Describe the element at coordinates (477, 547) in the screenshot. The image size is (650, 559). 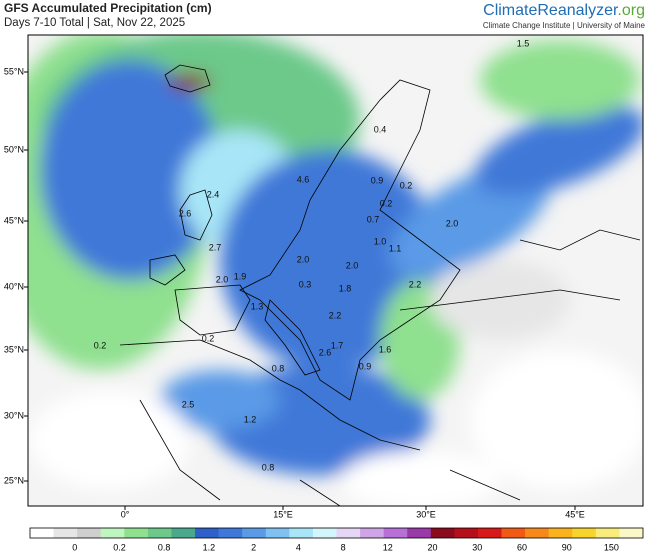
I see `colorbar-label: 30` at that location.